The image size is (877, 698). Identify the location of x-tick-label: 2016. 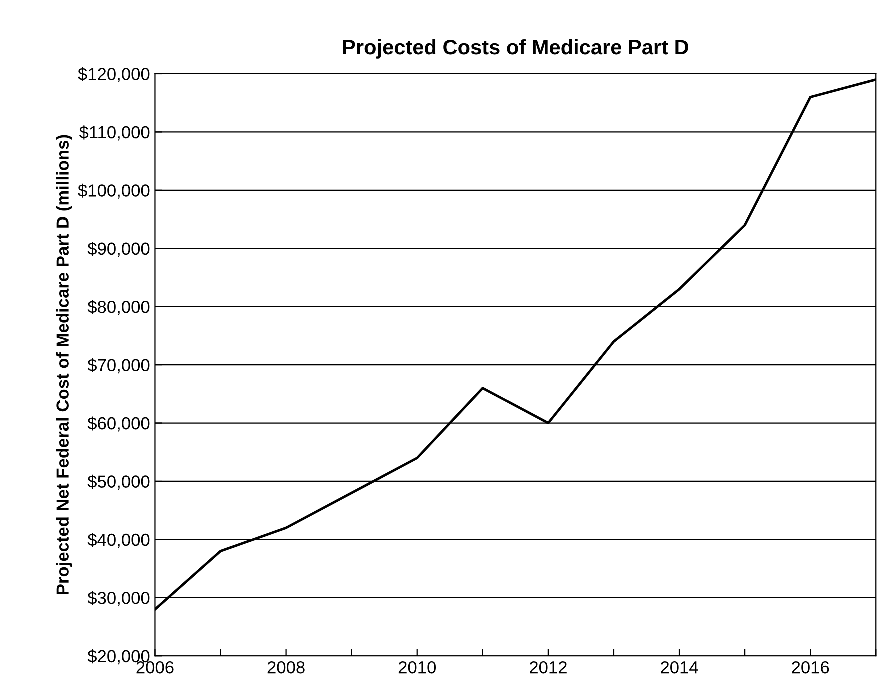
(811, 667).